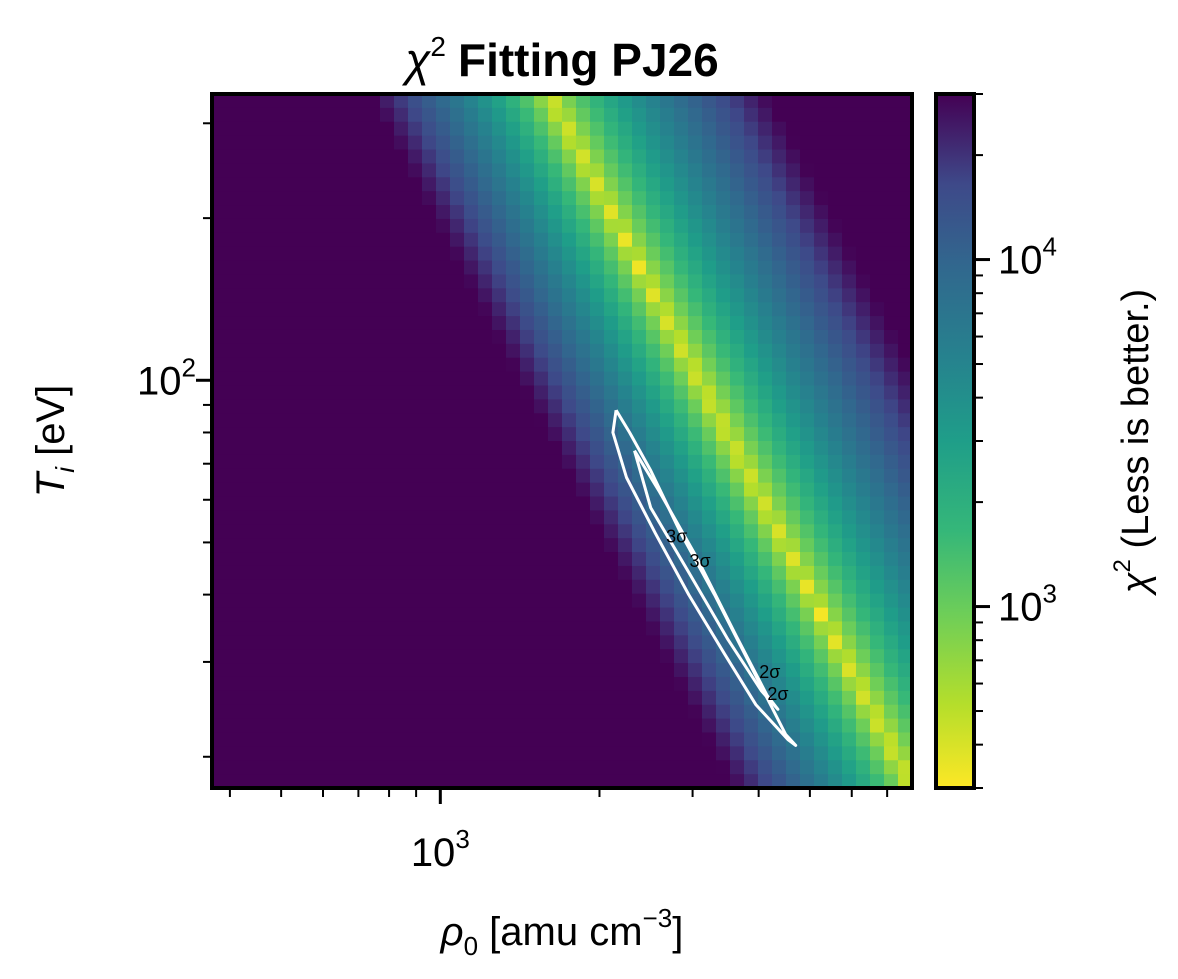 Image resolution: width=1178 pixels, height=979 pixels. What do you see at coordinates (189, 367) in the screenshot?
I see `y-tick-exp: 2` at bounding box center [189, 367].